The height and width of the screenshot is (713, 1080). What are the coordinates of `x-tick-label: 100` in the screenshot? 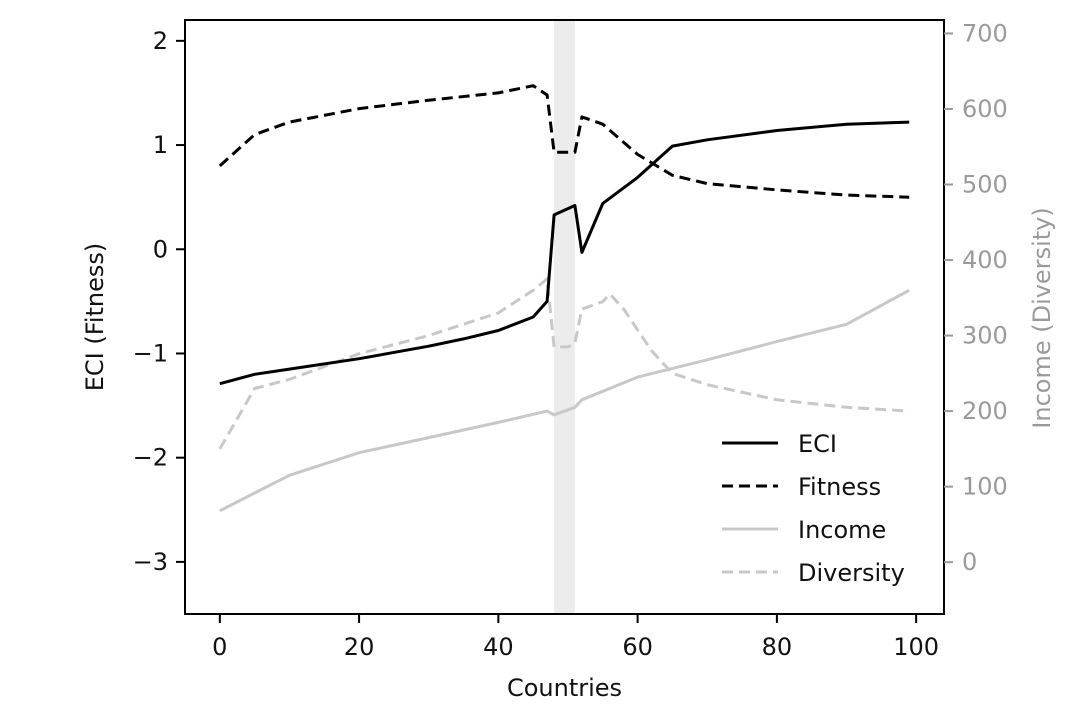 It's located at (916, 647).